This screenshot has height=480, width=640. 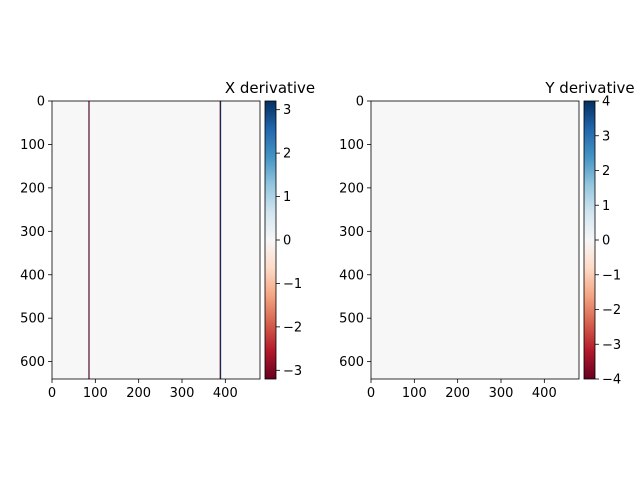 I want to click on y-derivative-xtick-label-4: 400, so click(x=544, y=393).